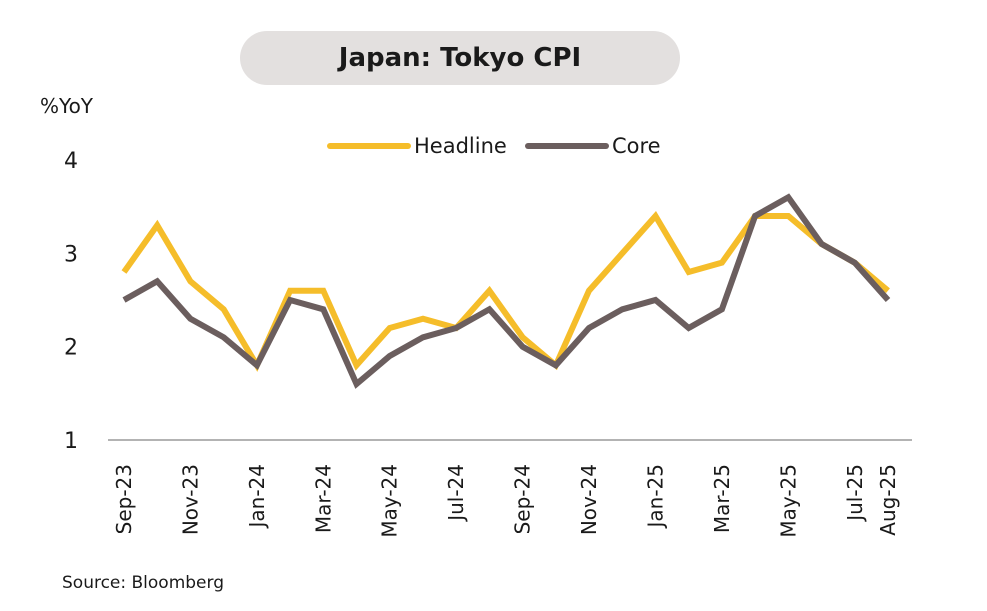  What do you see at coordinates (456, 493) in the screenshot?
I see `x-tick-label: Jul-24` at bounding box center [456, 493].